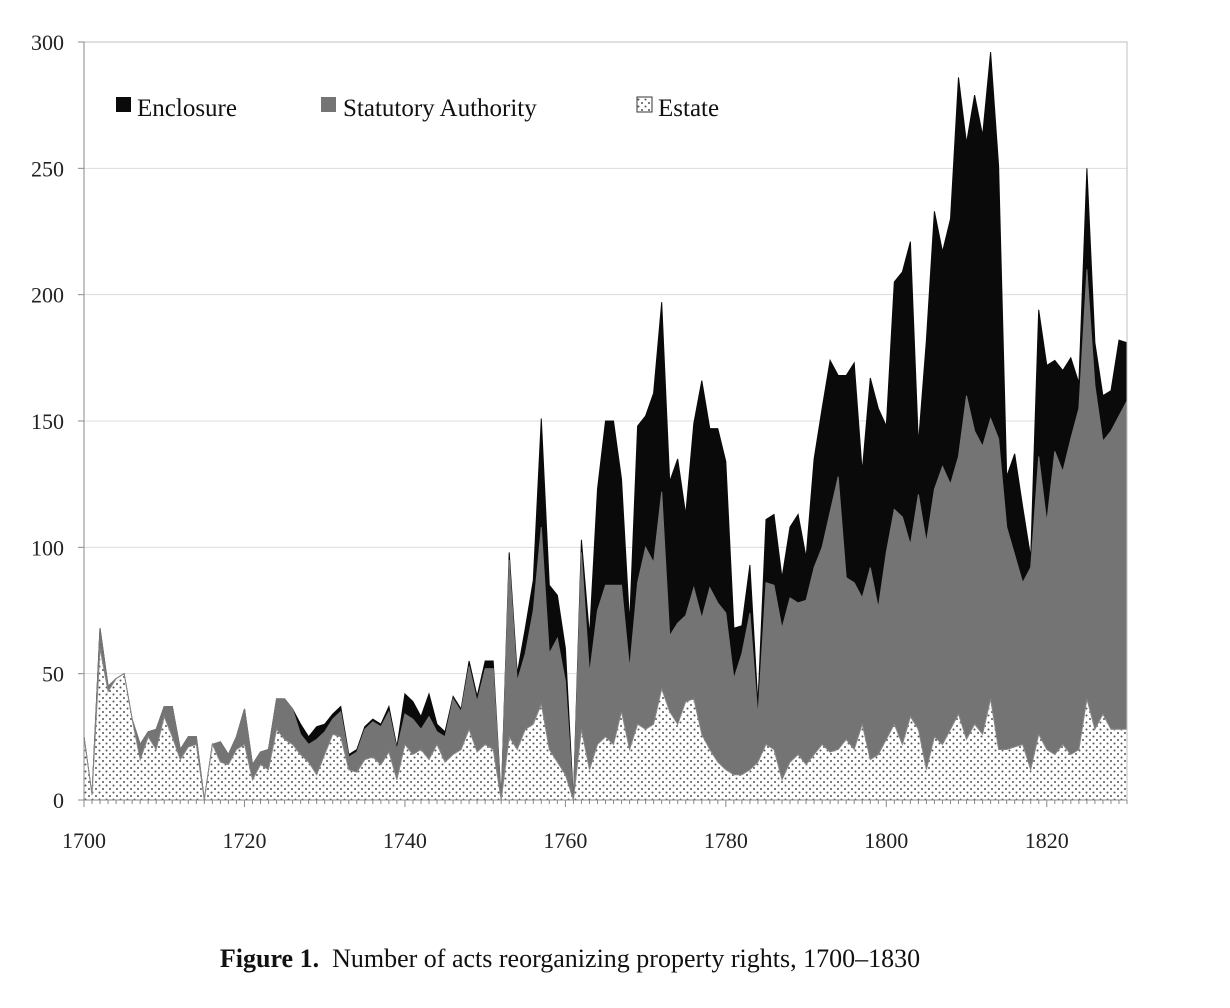 The image size is (1230, 1008). What do you see at coordinates (644, 104) in the screenshot?
I see `legend-swatch-estate` at bounding box center [644, 104].